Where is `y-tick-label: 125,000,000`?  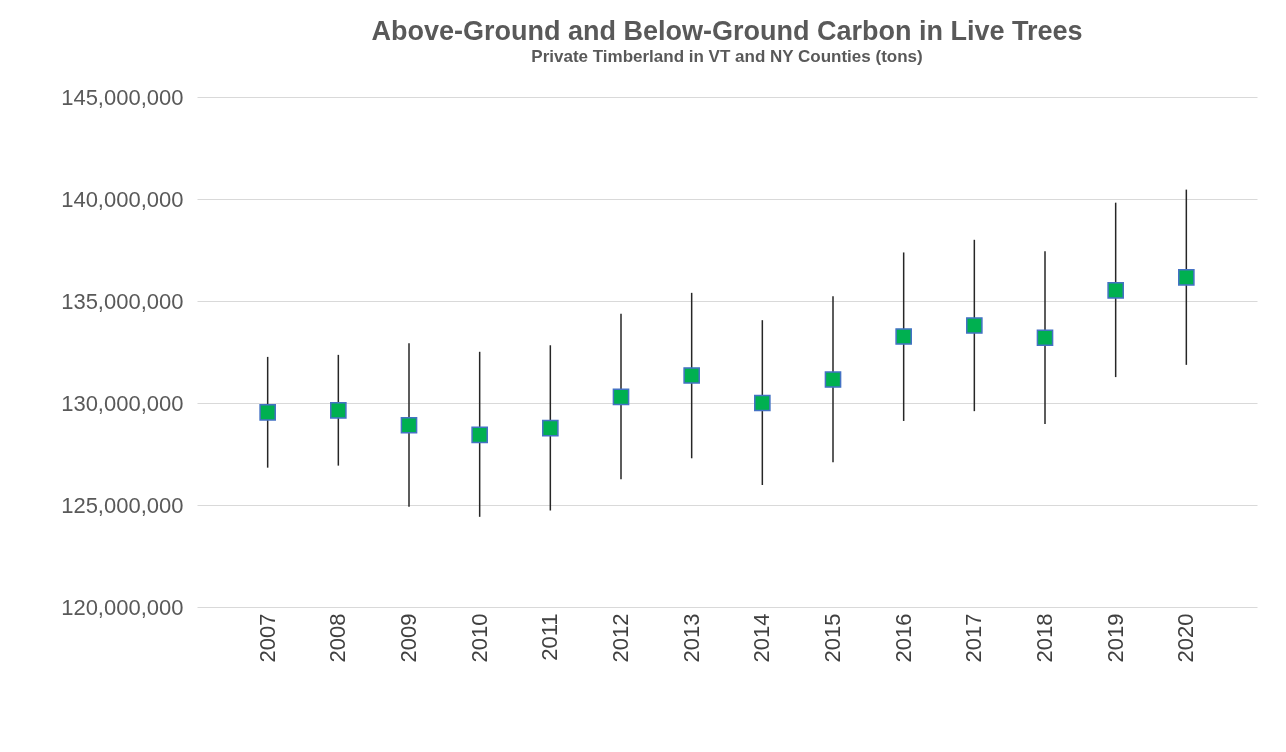 y-tick-label: 125,000,000 is located at coordinates (122, 505).